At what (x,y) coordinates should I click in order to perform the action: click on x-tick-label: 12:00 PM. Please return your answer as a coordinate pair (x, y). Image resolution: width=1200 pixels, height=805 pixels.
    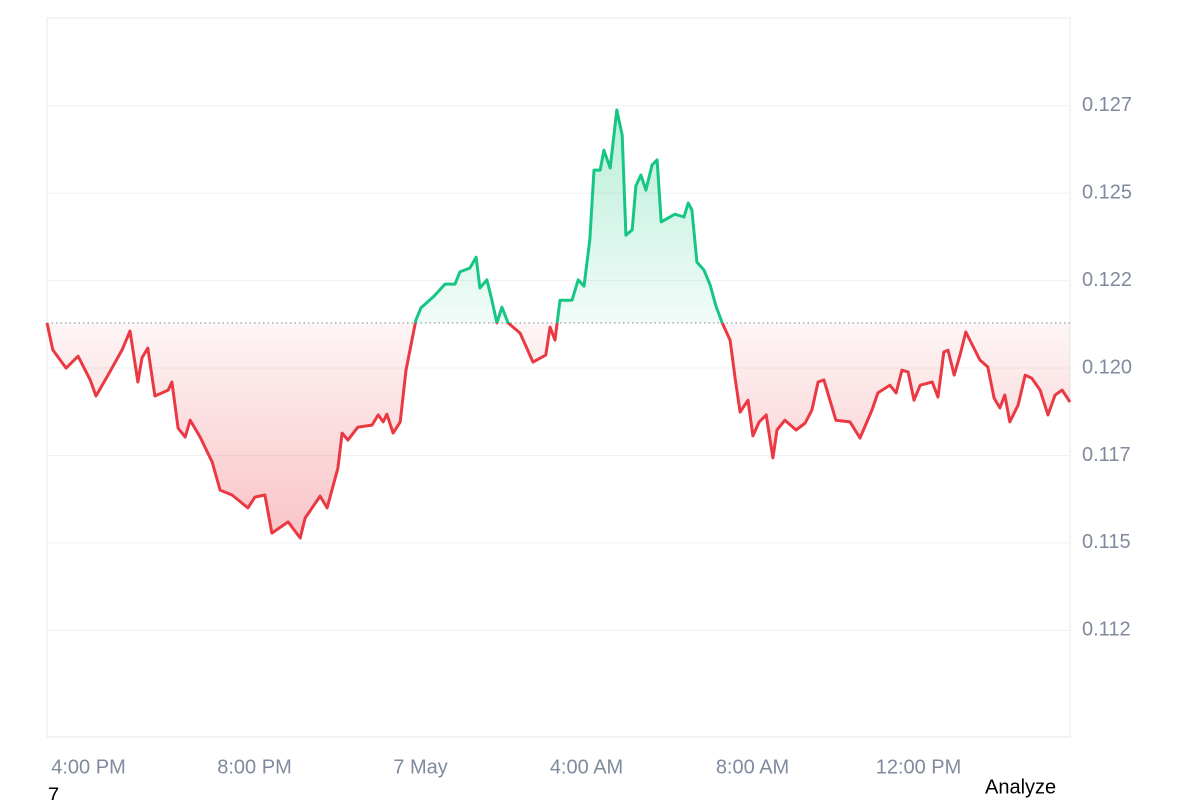
    Looking at the image, I should click on (919, 767).